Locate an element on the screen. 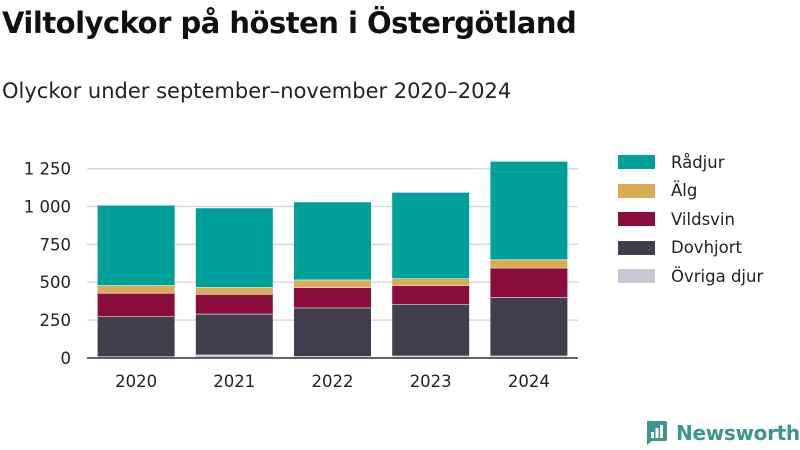 The height and width of the screenshot is (450, 800). x-tick-label: 2024 is located at coordinates (529, 381).